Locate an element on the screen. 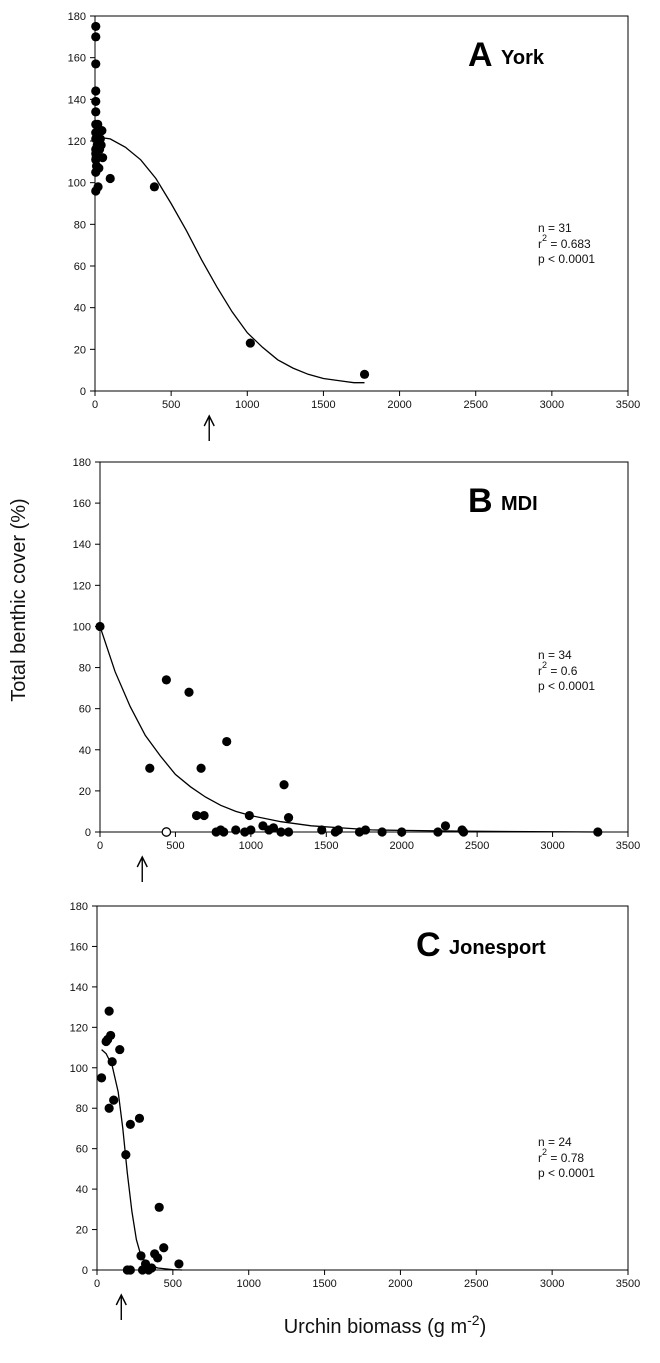 This screenshot has width=660, height=1363. y-axis-title: Total benthic cover (%) is located at coordinates (19, 599).